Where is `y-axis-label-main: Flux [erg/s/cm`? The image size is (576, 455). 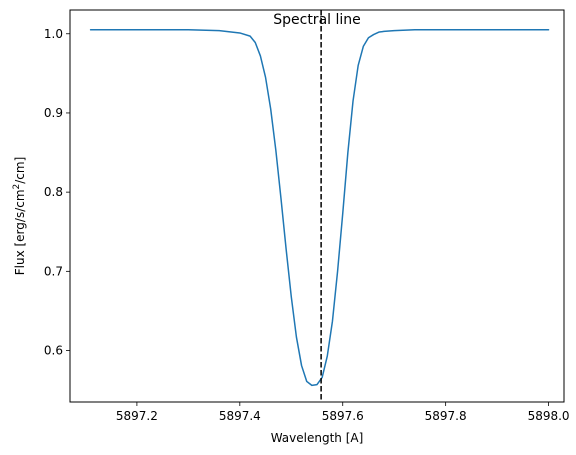 y-axis-label-main: Flux [erg/s/cm is located at coordinates (20, 232).